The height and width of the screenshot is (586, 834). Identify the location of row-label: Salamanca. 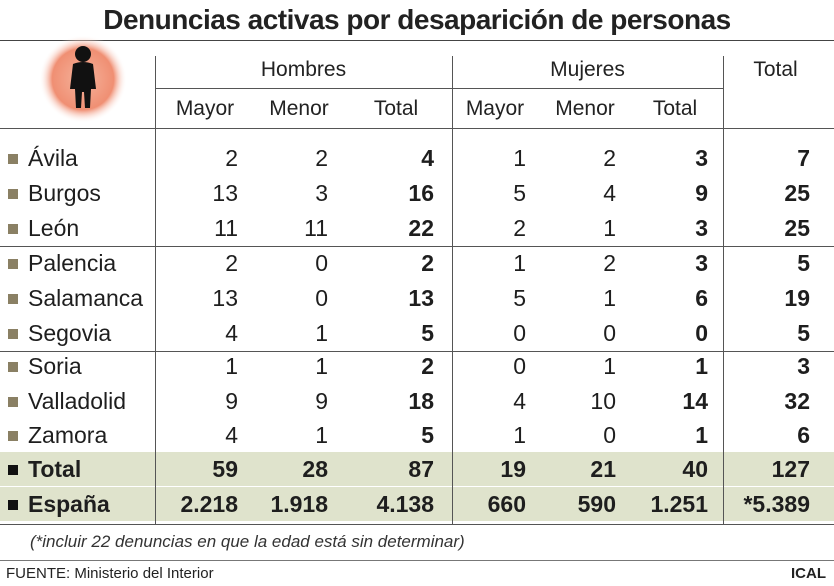
(86, 298).